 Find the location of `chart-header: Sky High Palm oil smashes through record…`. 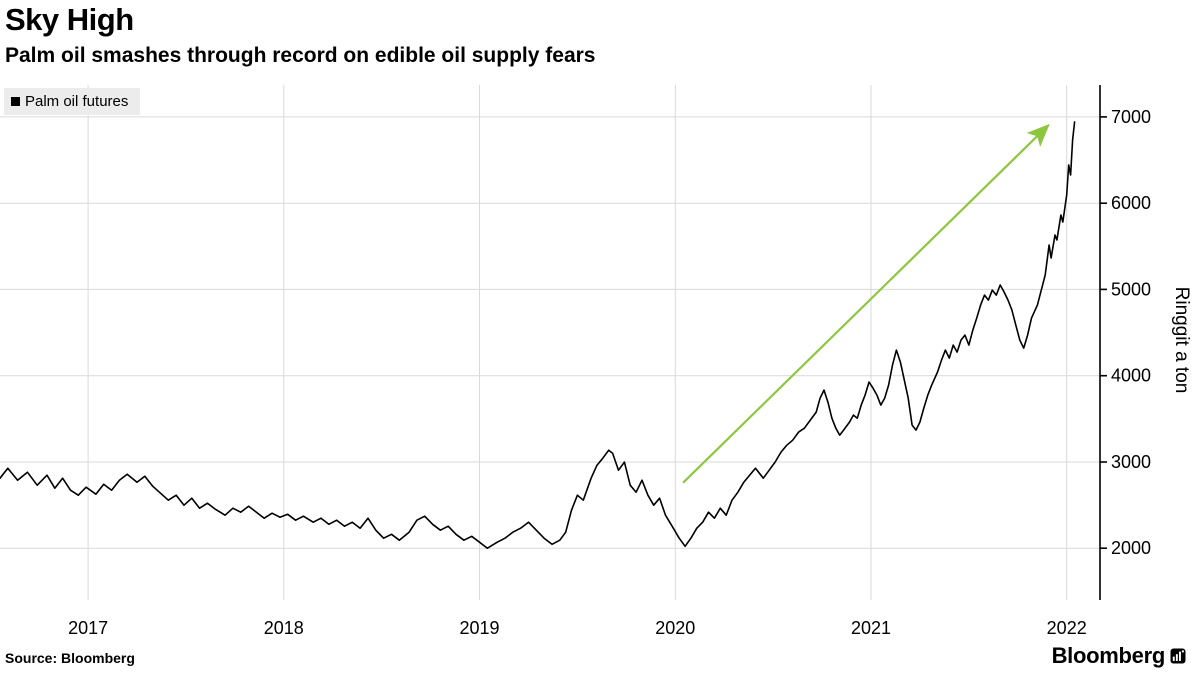

chart-header: Sky High Palm oil smashes through record… is located at coordinates (300, 35).